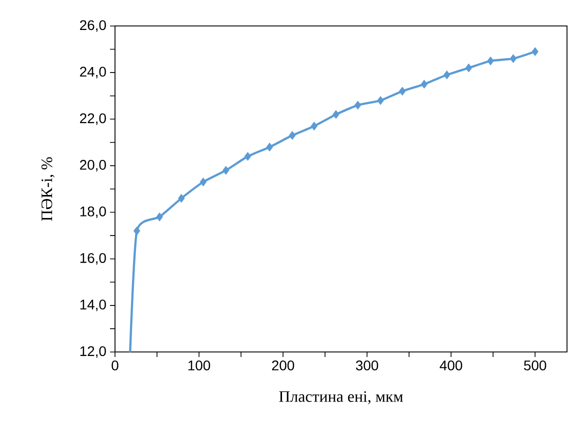  I want to click on x-axis-title: Пластина ені, мкм, so click(341, 397).